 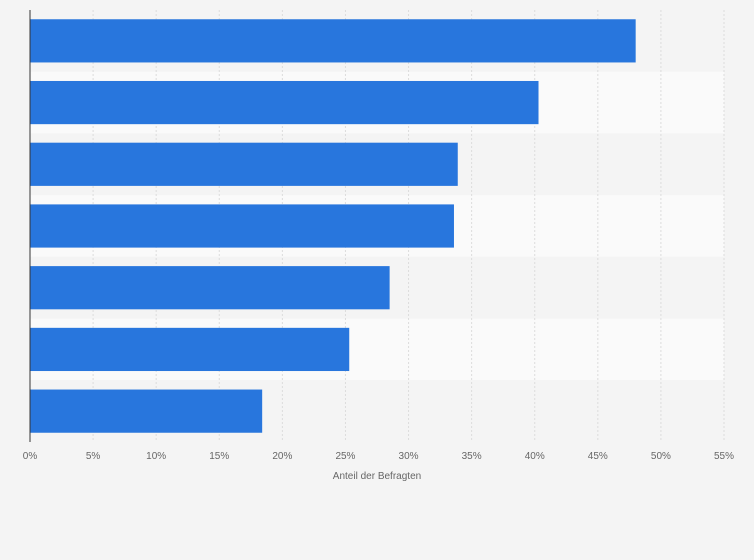 I want to click on x-tick-label: 40%, so click(x=535, y=456).